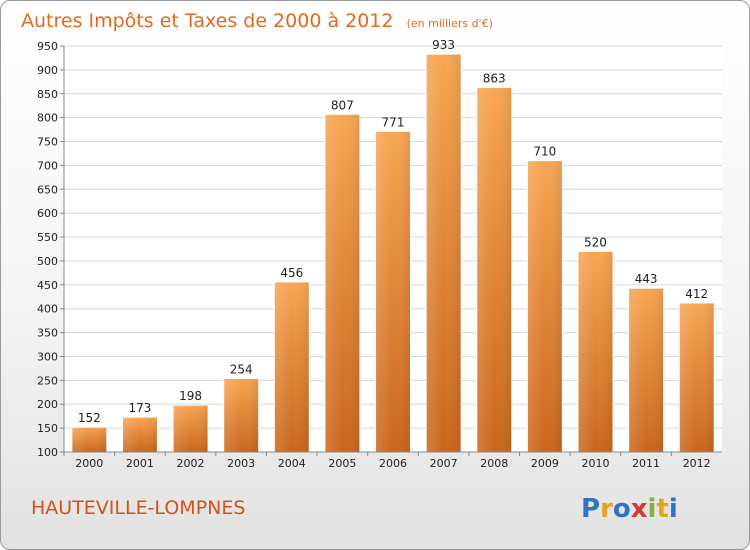  Describe the element at coordinates (393, 122) in the screenshot. I see `data-label: 771` at that location.